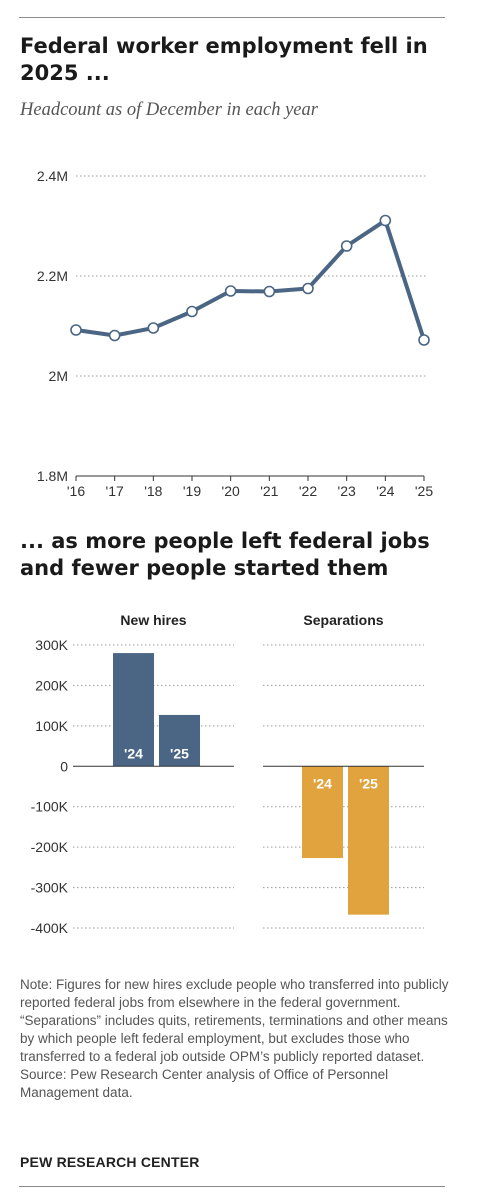 This screenshot has height=1200, width=484. I want to click on panel-title: New hires, so click(153, 620).